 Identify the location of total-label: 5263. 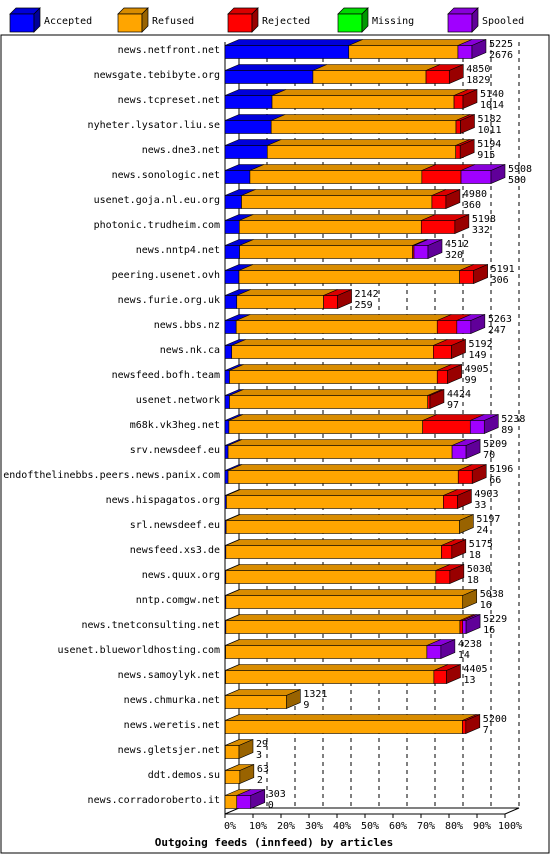
(500, 319).